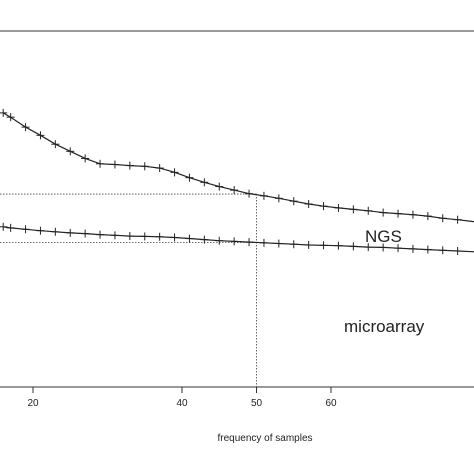 This screenshot has height=474, width=474. What do you see at coordinates (264, 438) in the screenshot?
I see `x-axis-label: frequency of samples` at bounding box center [264, 438].